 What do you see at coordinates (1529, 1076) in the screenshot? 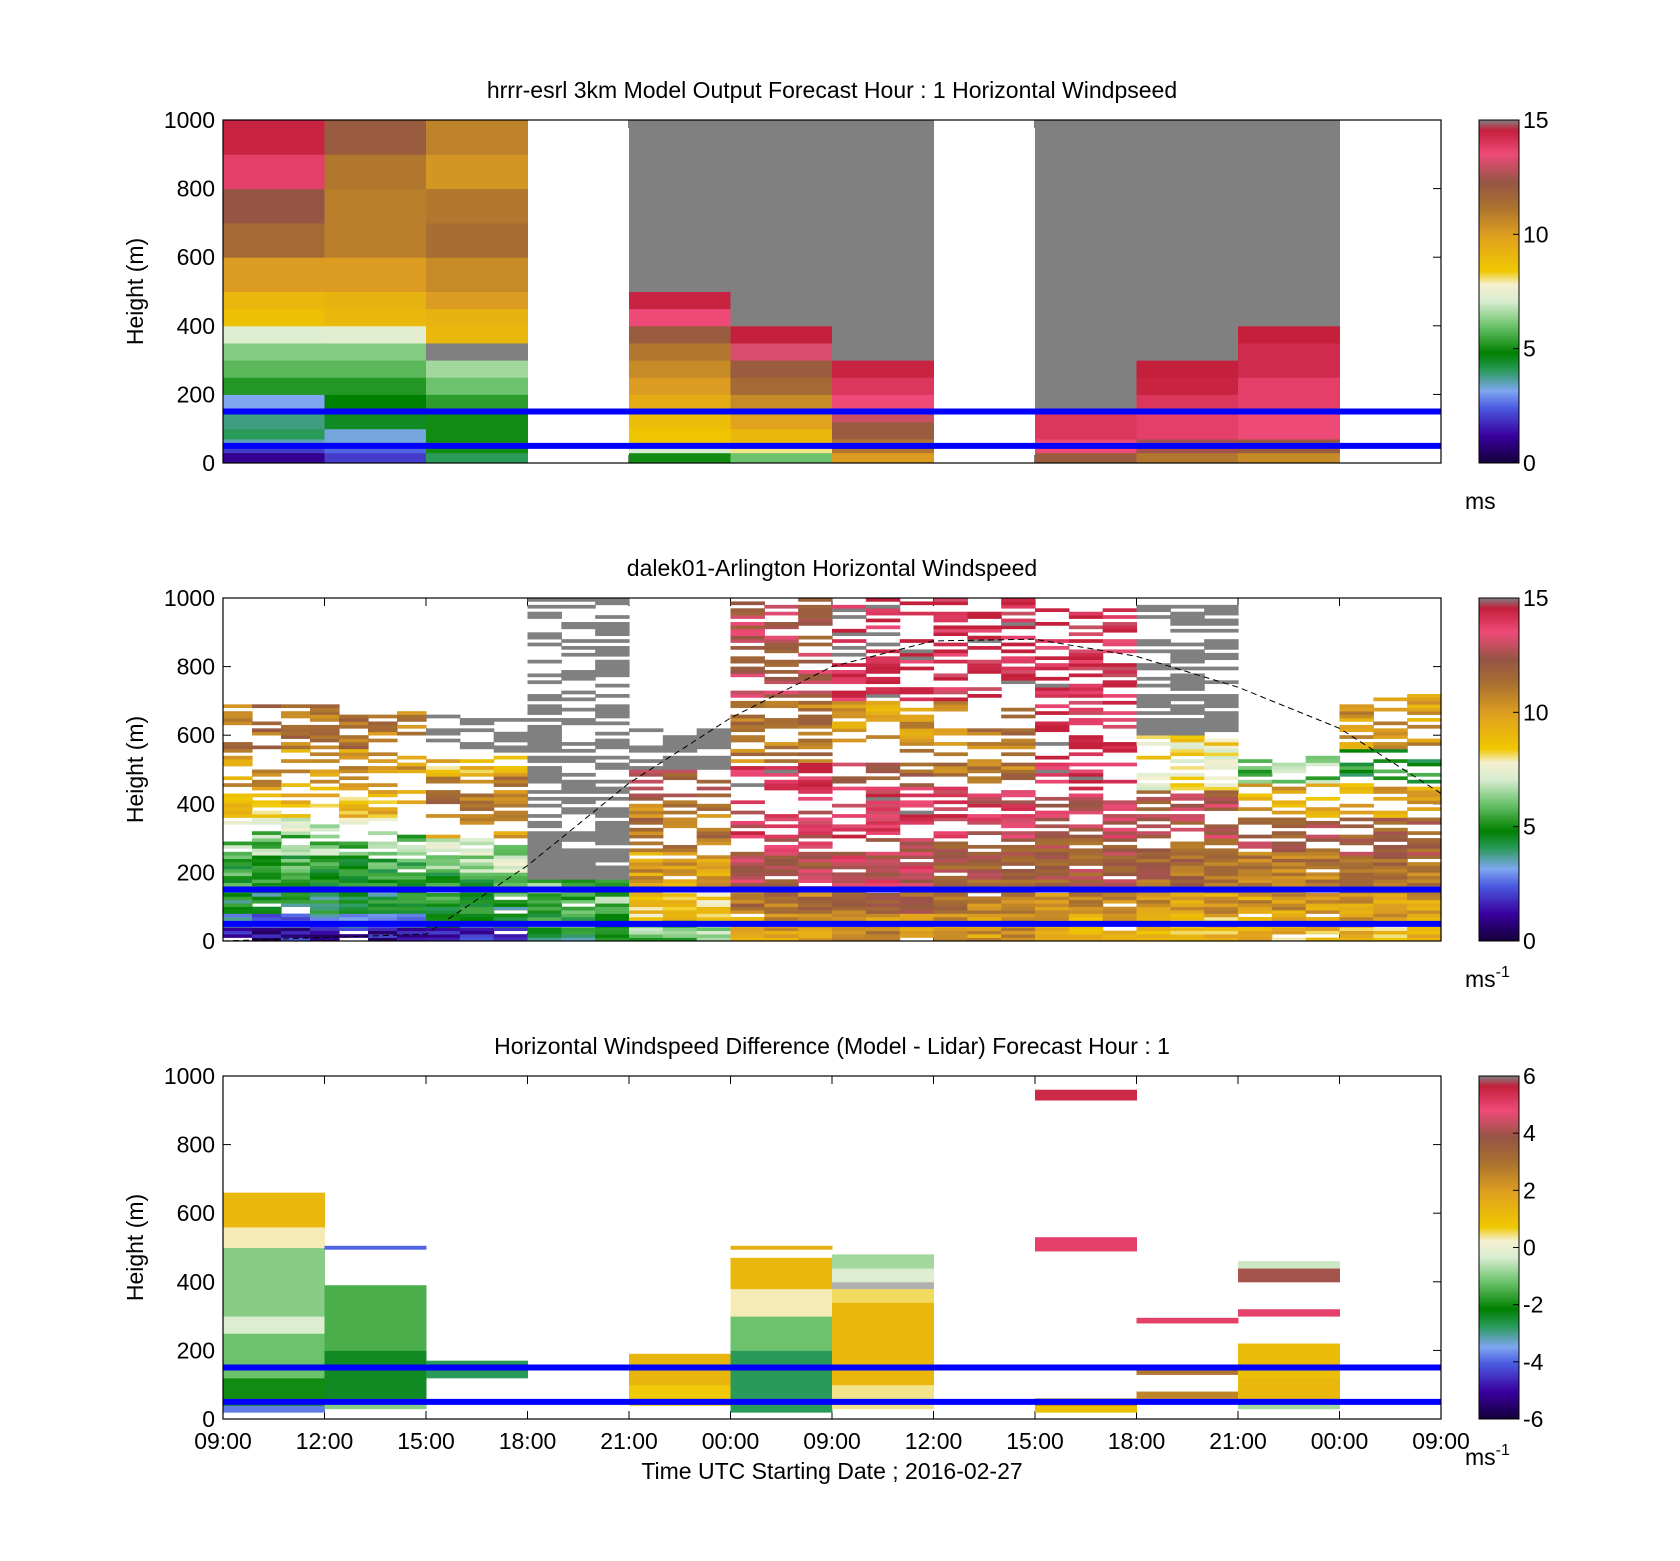
I see `colorbar-tick-label: 6` at bounding box center [1529, 1076].